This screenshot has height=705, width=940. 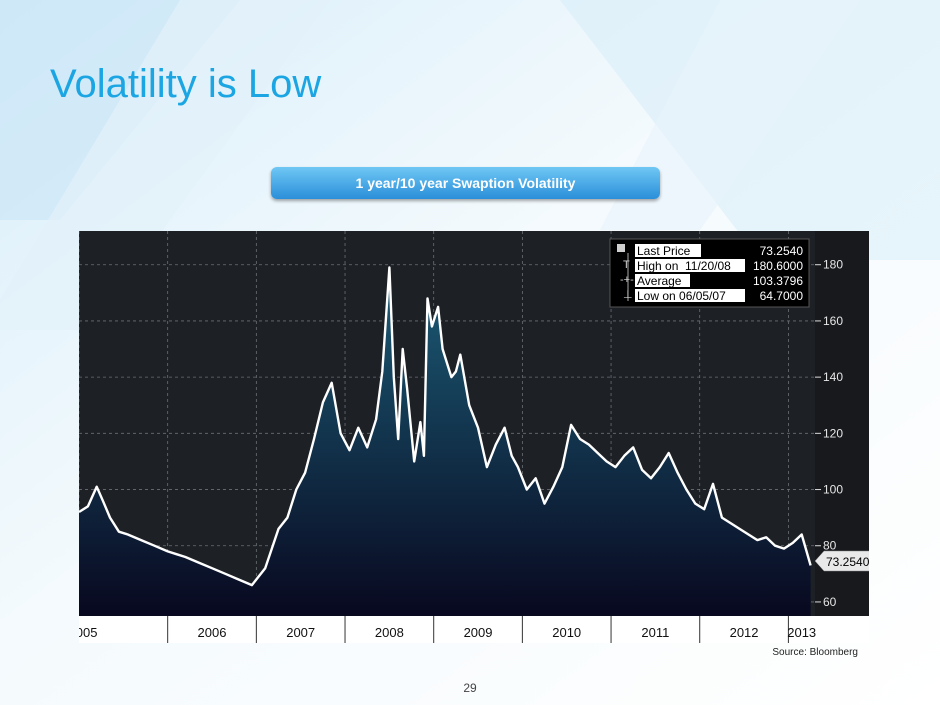 I want to click on y-axis-ticks: 60 80 100 120 140 160 180, so click(x=829, y=433).